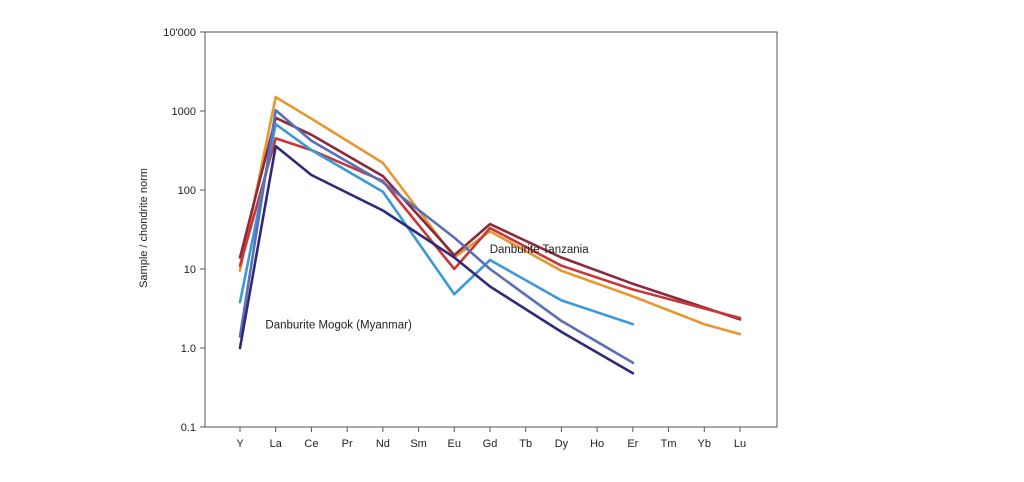  What do you see at coordinates (704, 444) in the screenshot?
I see `x-tick-label-yb: Yb` at bounding box center [704, 444].